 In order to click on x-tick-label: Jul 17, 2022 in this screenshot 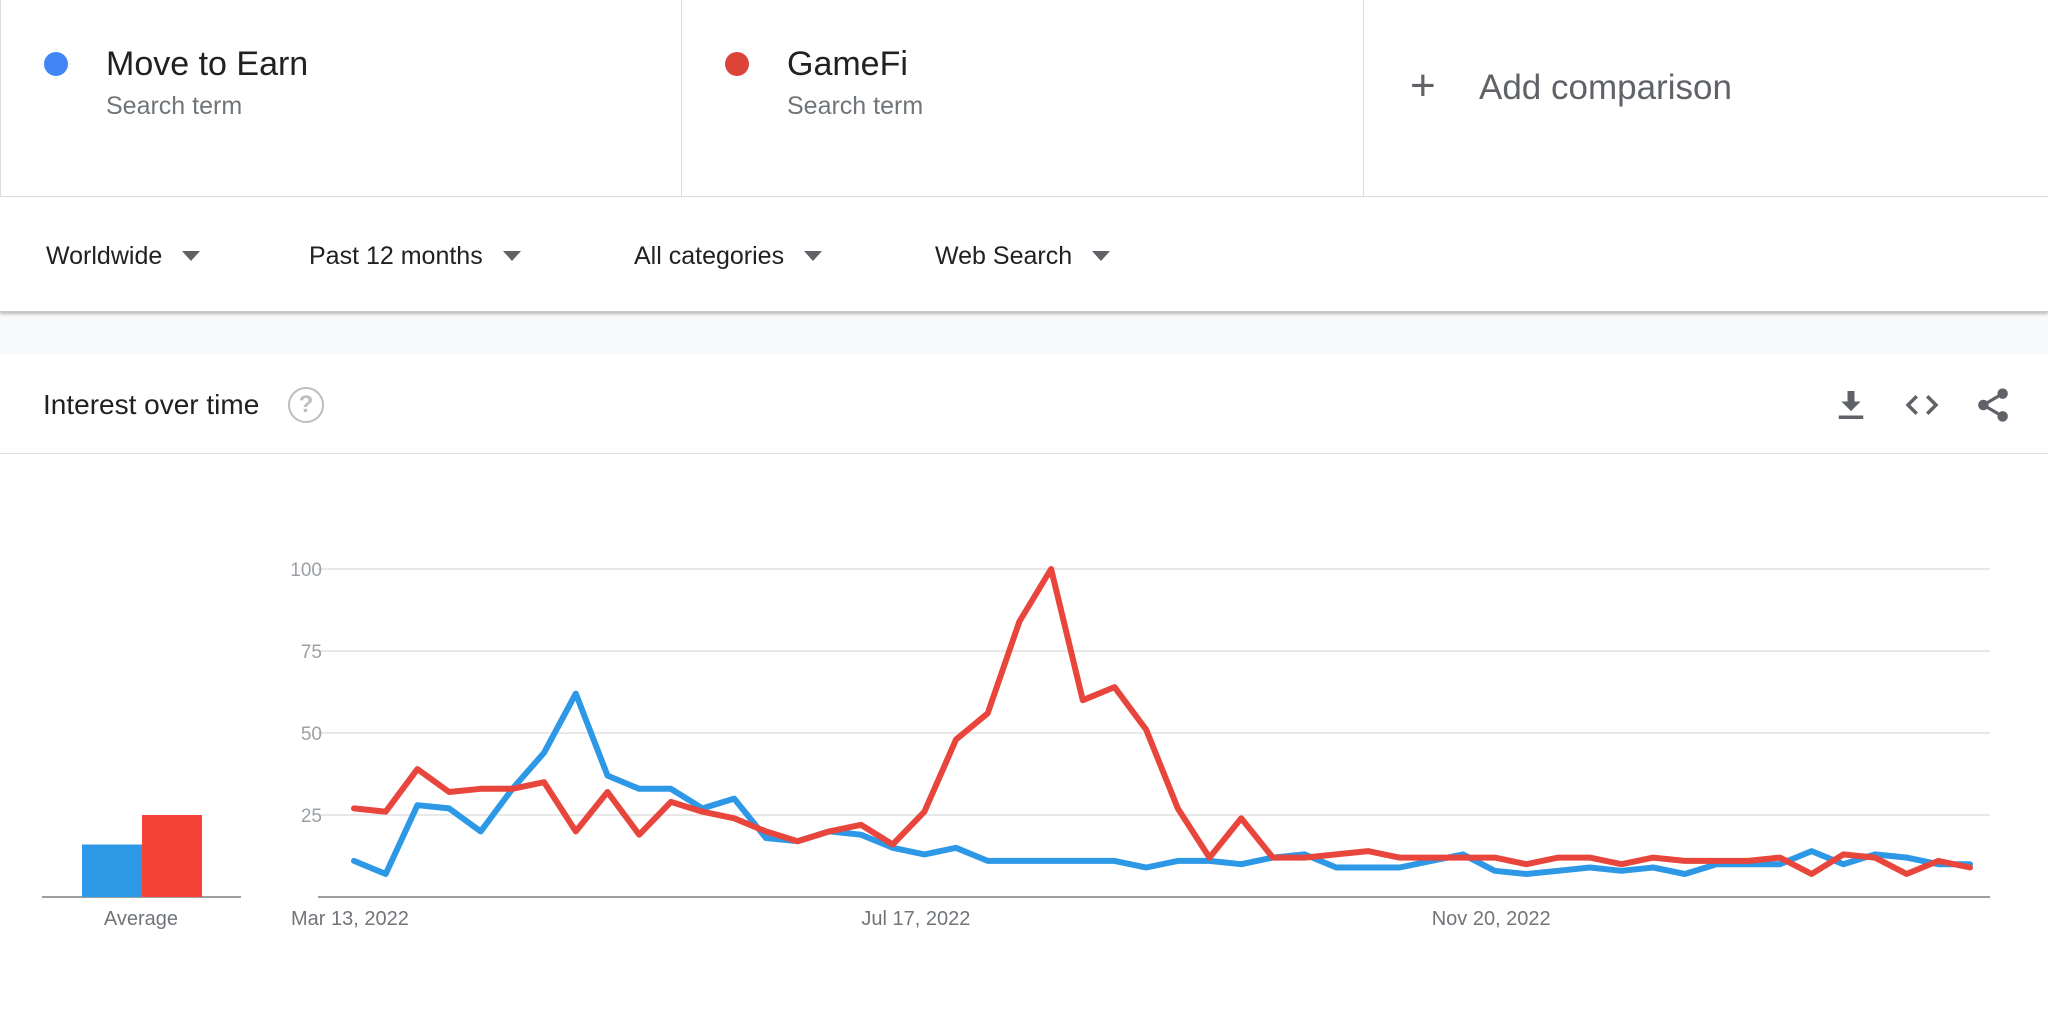, I will do `click(915, 919)`.